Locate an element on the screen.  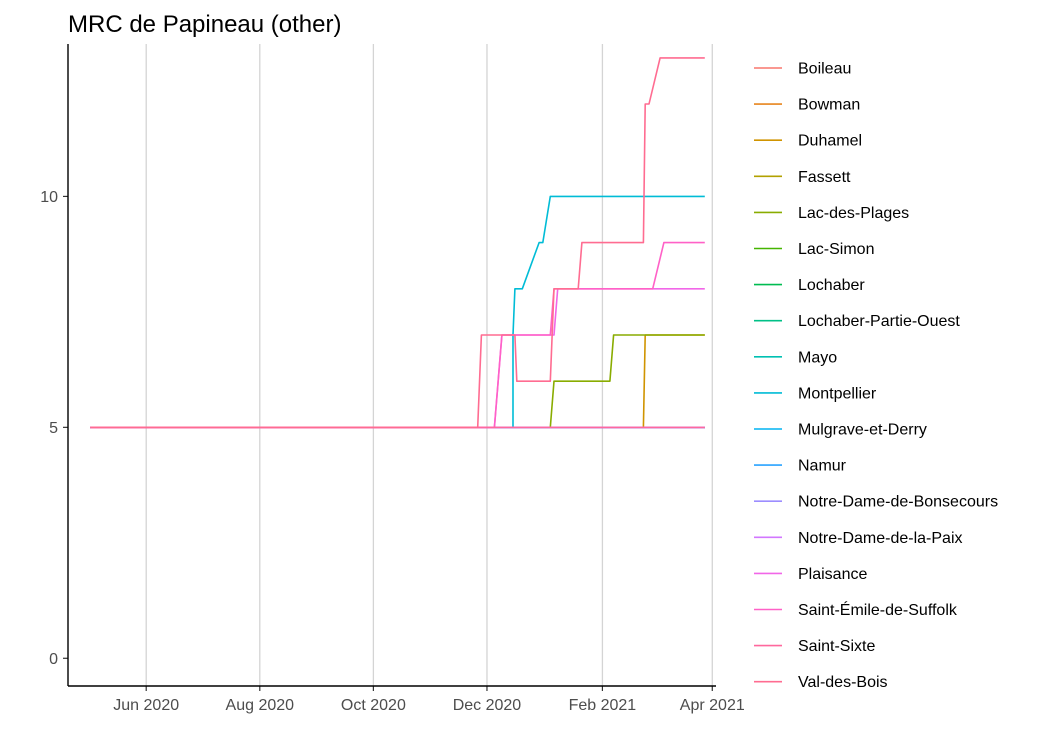
x-tick-label: Jun 2020 is located at coordinates (146, 705).